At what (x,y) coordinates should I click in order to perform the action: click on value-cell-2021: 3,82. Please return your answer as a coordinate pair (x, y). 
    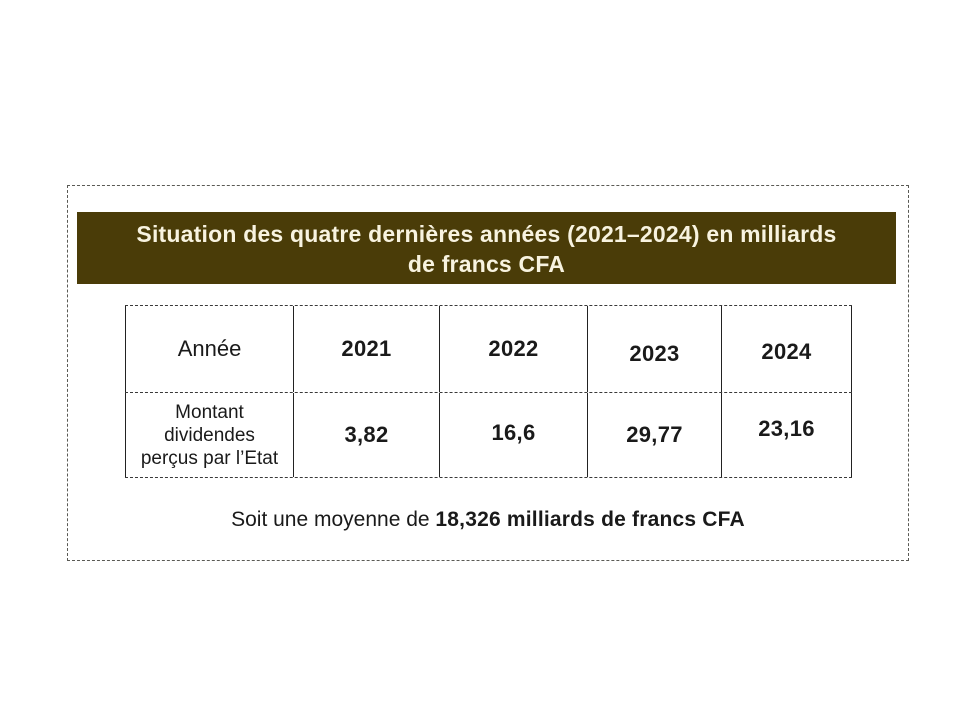
    Looking at the image, I should click on (366, 435).